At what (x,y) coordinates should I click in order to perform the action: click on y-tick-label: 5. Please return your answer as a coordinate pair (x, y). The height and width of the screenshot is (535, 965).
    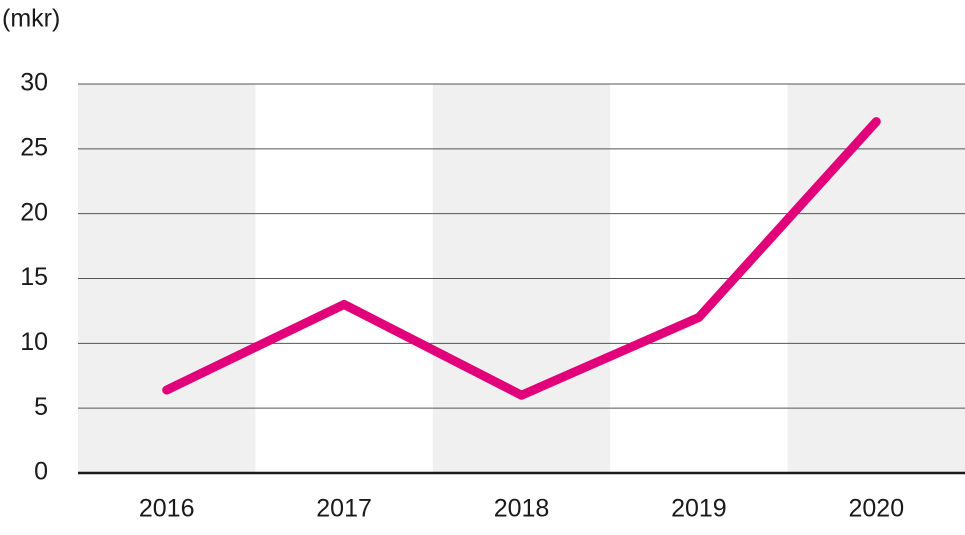
    Looking at the image, I should click on (41, 407).